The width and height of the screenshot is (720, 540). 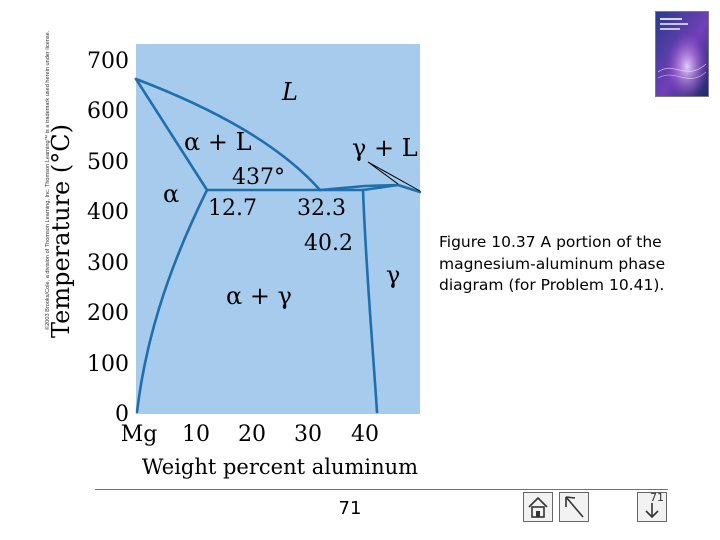 I want to click on y-tick-label: 500, so click(x=108, y=162).